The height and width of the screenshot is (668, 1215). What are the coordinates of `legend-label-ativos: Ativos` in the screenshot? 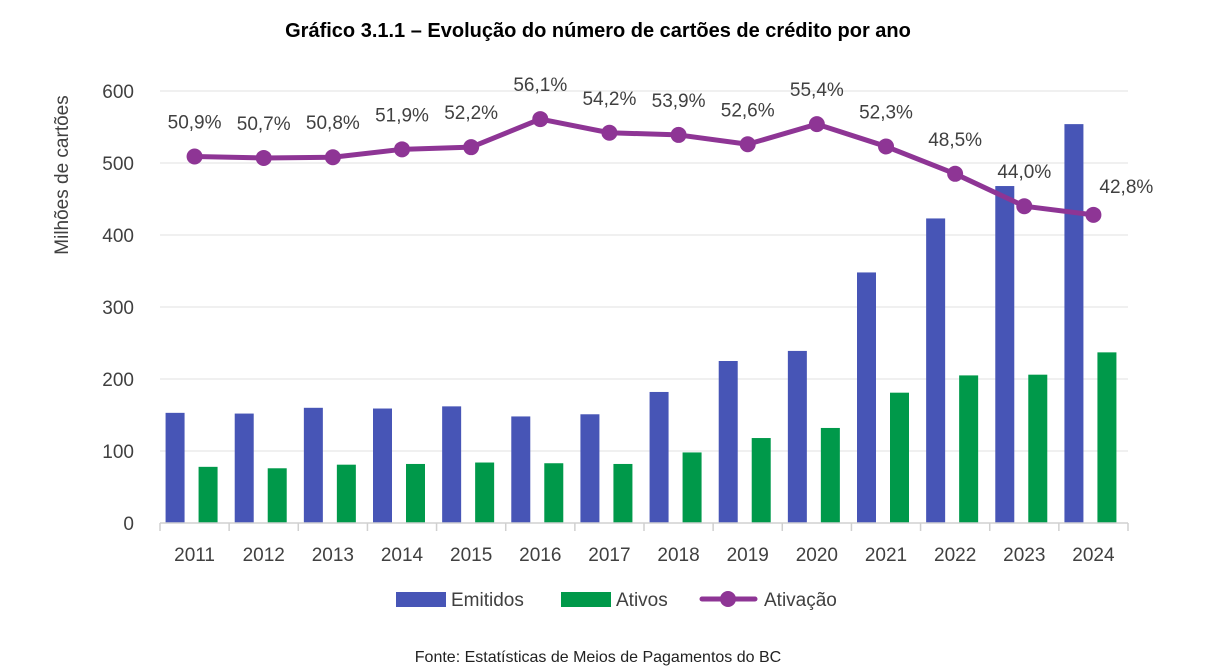 It's located at (642, 600).